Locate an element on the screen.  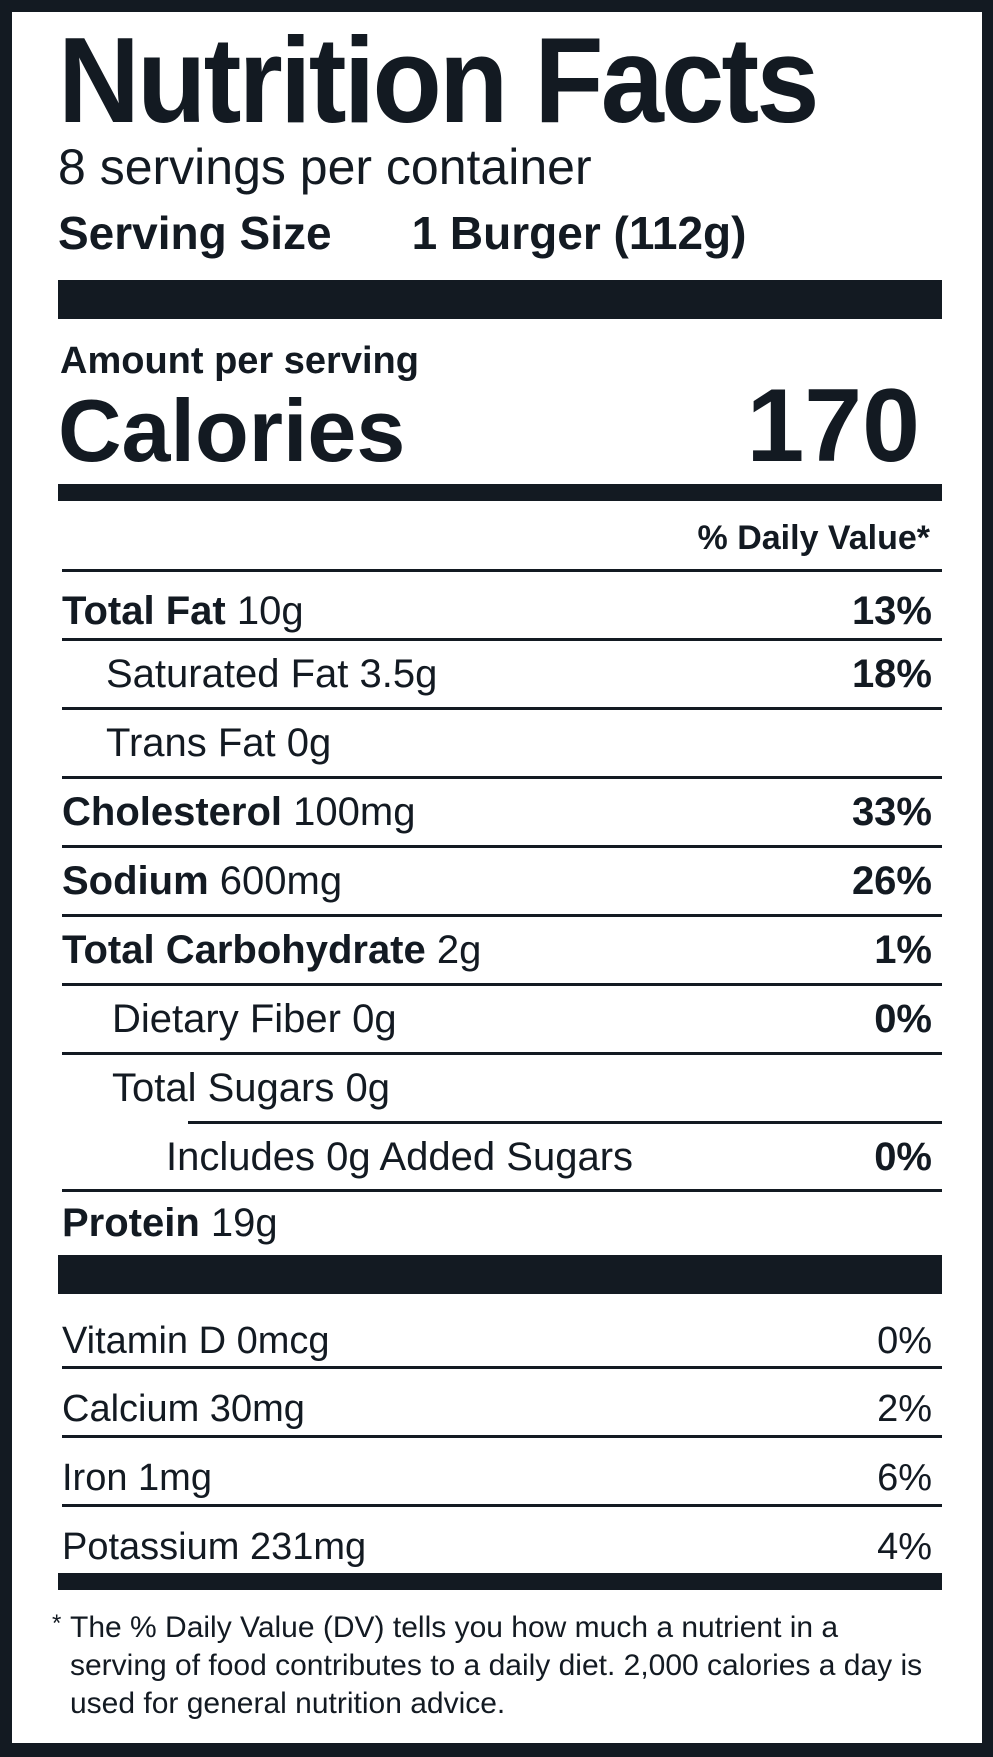
nutrient-name: Includes 0g Added Sugars is located at coordinates (400, 1157).